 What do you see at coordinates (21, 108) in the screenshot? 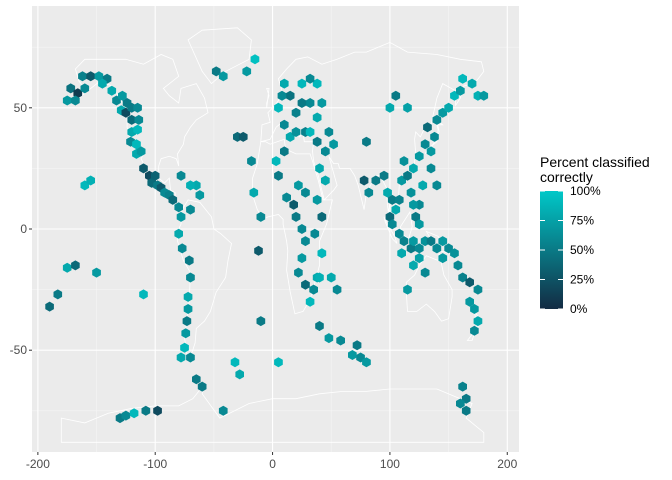
I see `y-tick-label: 50` at bounding box center [21, 108].